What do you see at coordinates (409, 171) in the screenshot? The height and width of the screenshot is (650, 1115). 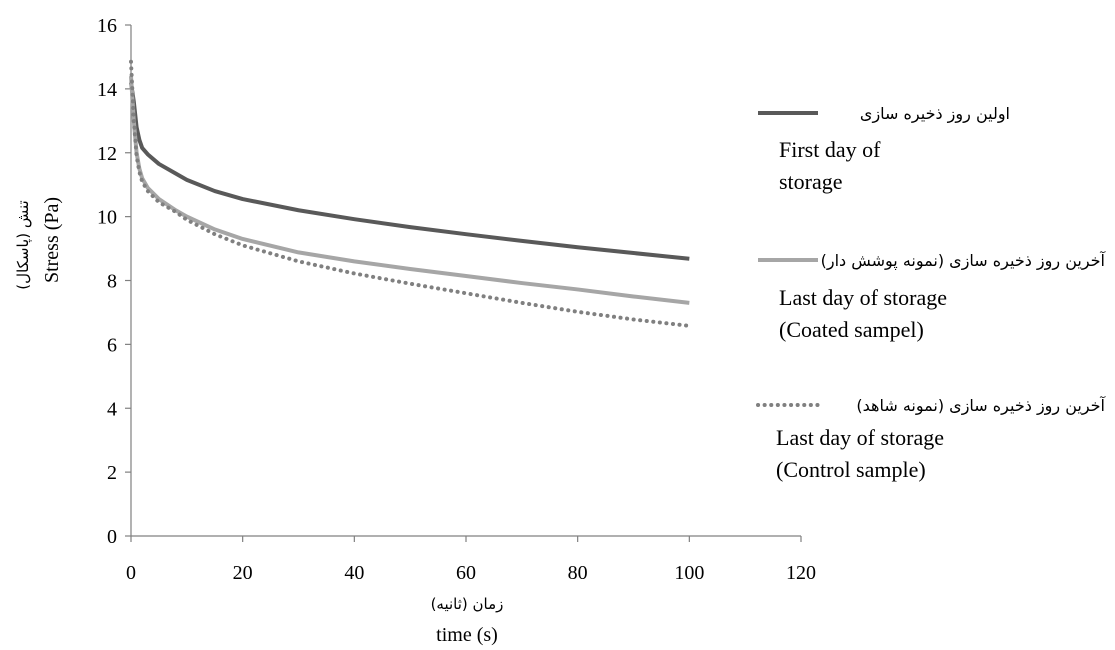 I see `series-line-first-day` at bounding box center [409, 171].